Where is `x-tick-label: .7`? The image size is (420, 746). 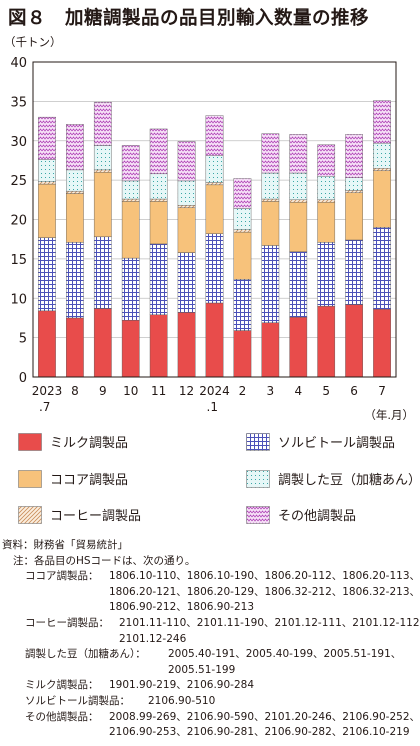 x-tick-label: .7 is located at coordinates (44, 407).